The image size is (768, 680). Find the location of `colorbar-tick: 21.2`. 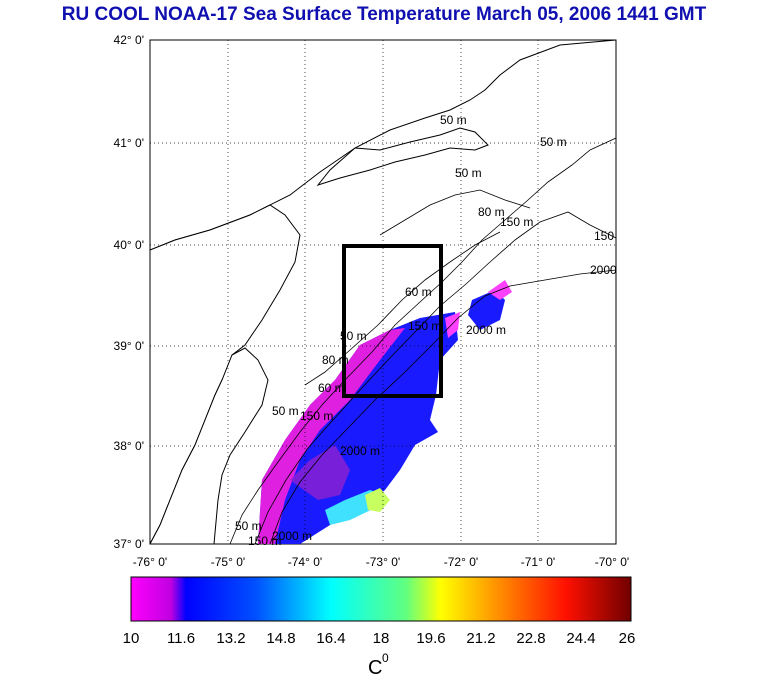

colorbar-tick: 21.2 is located at coordinates (480, 638).